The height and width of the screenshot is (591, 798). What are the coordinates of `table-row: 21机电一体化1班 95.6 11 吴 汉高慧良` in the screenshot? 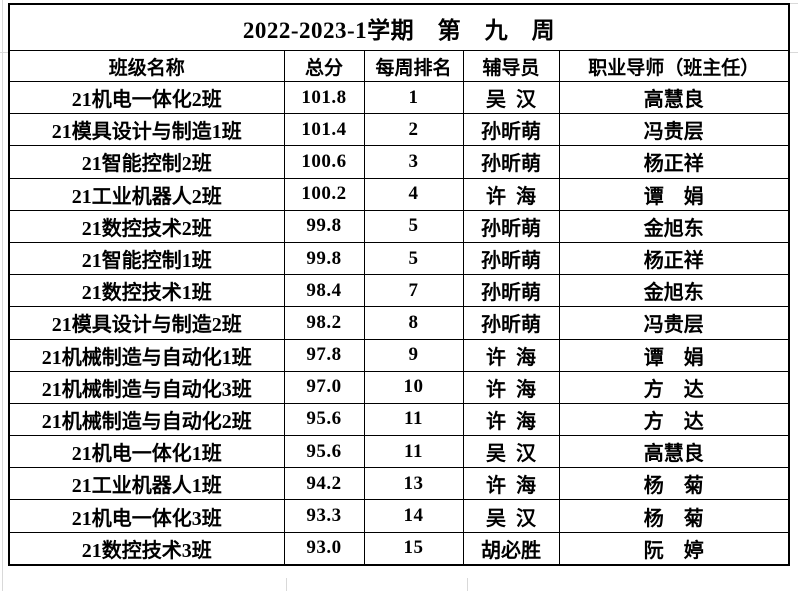 It's located at (399, 452).